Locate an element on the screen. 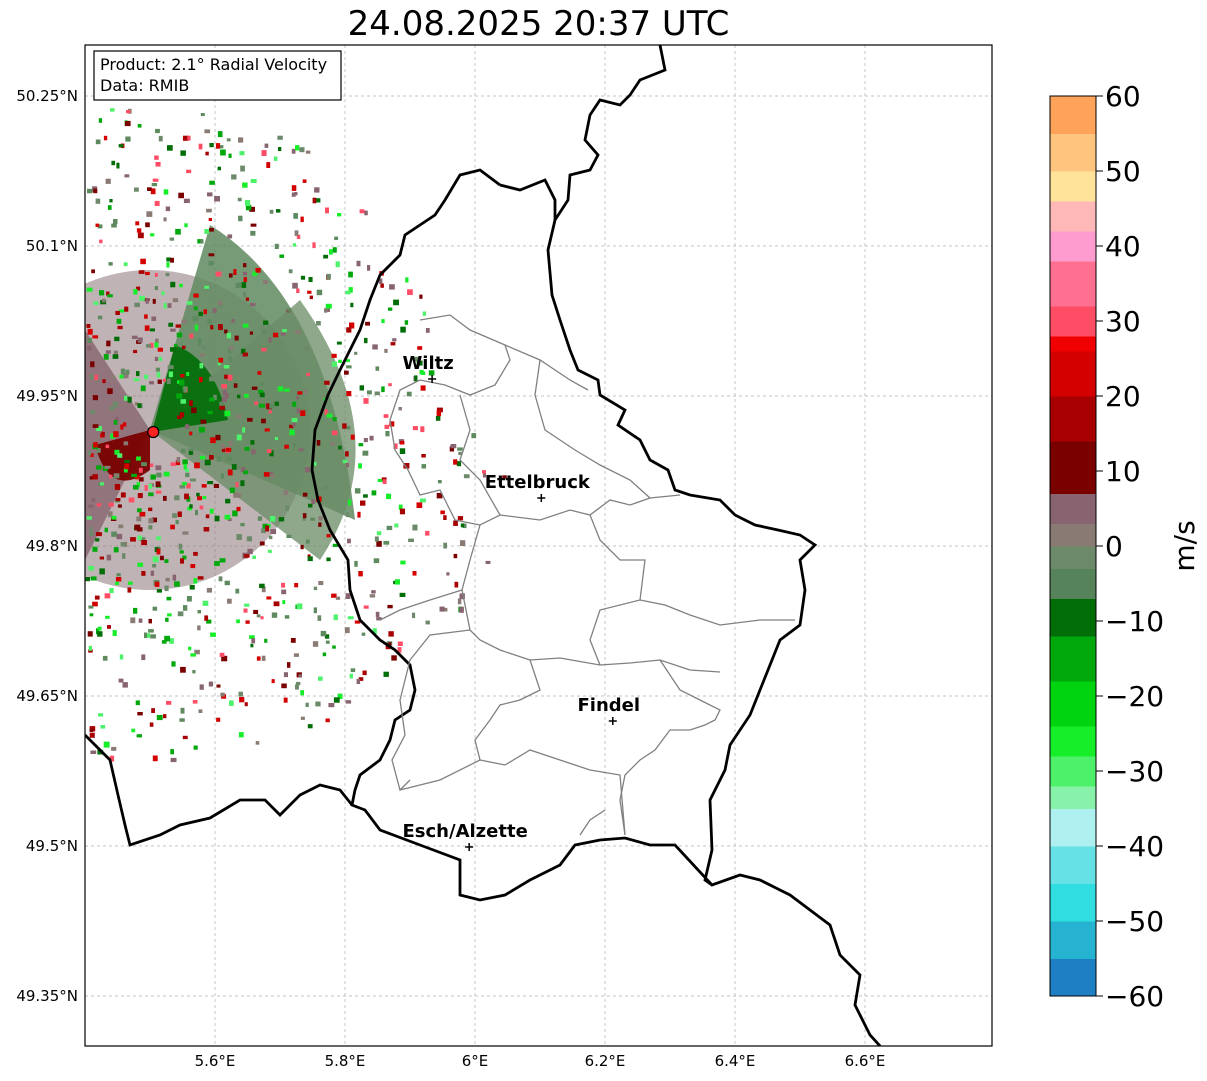  lat-tick-label: 50.1°N is located at coordinates (52, 246).